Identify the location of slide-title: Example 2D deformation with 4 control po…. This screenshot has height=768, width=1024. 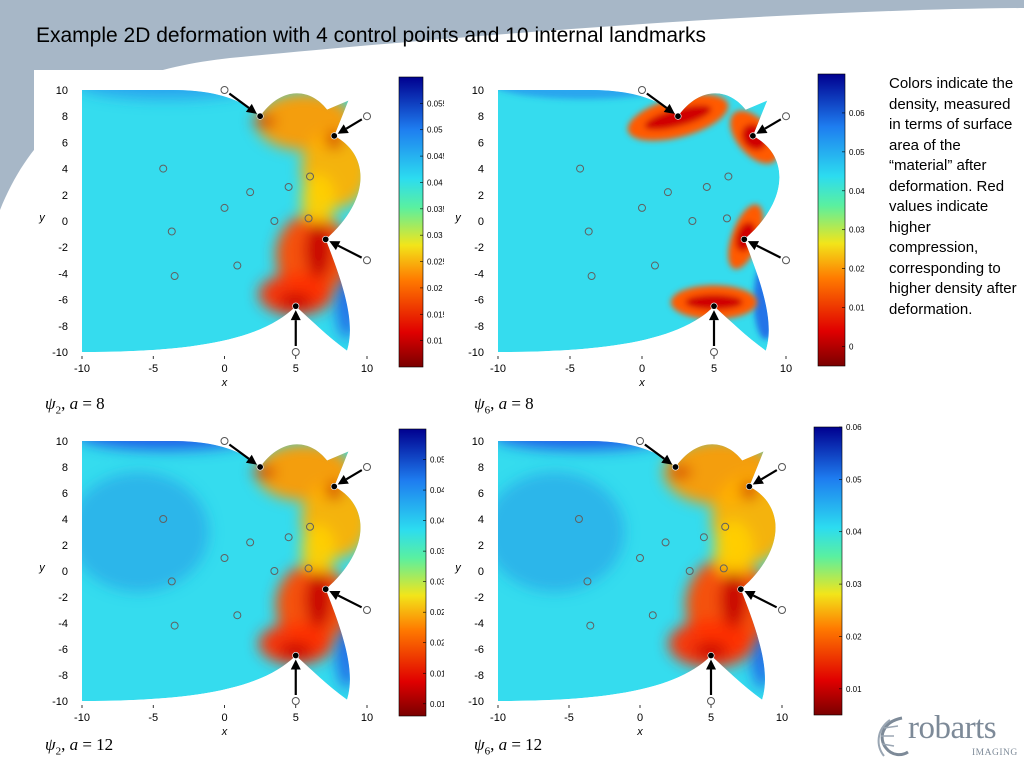
(371, 35).